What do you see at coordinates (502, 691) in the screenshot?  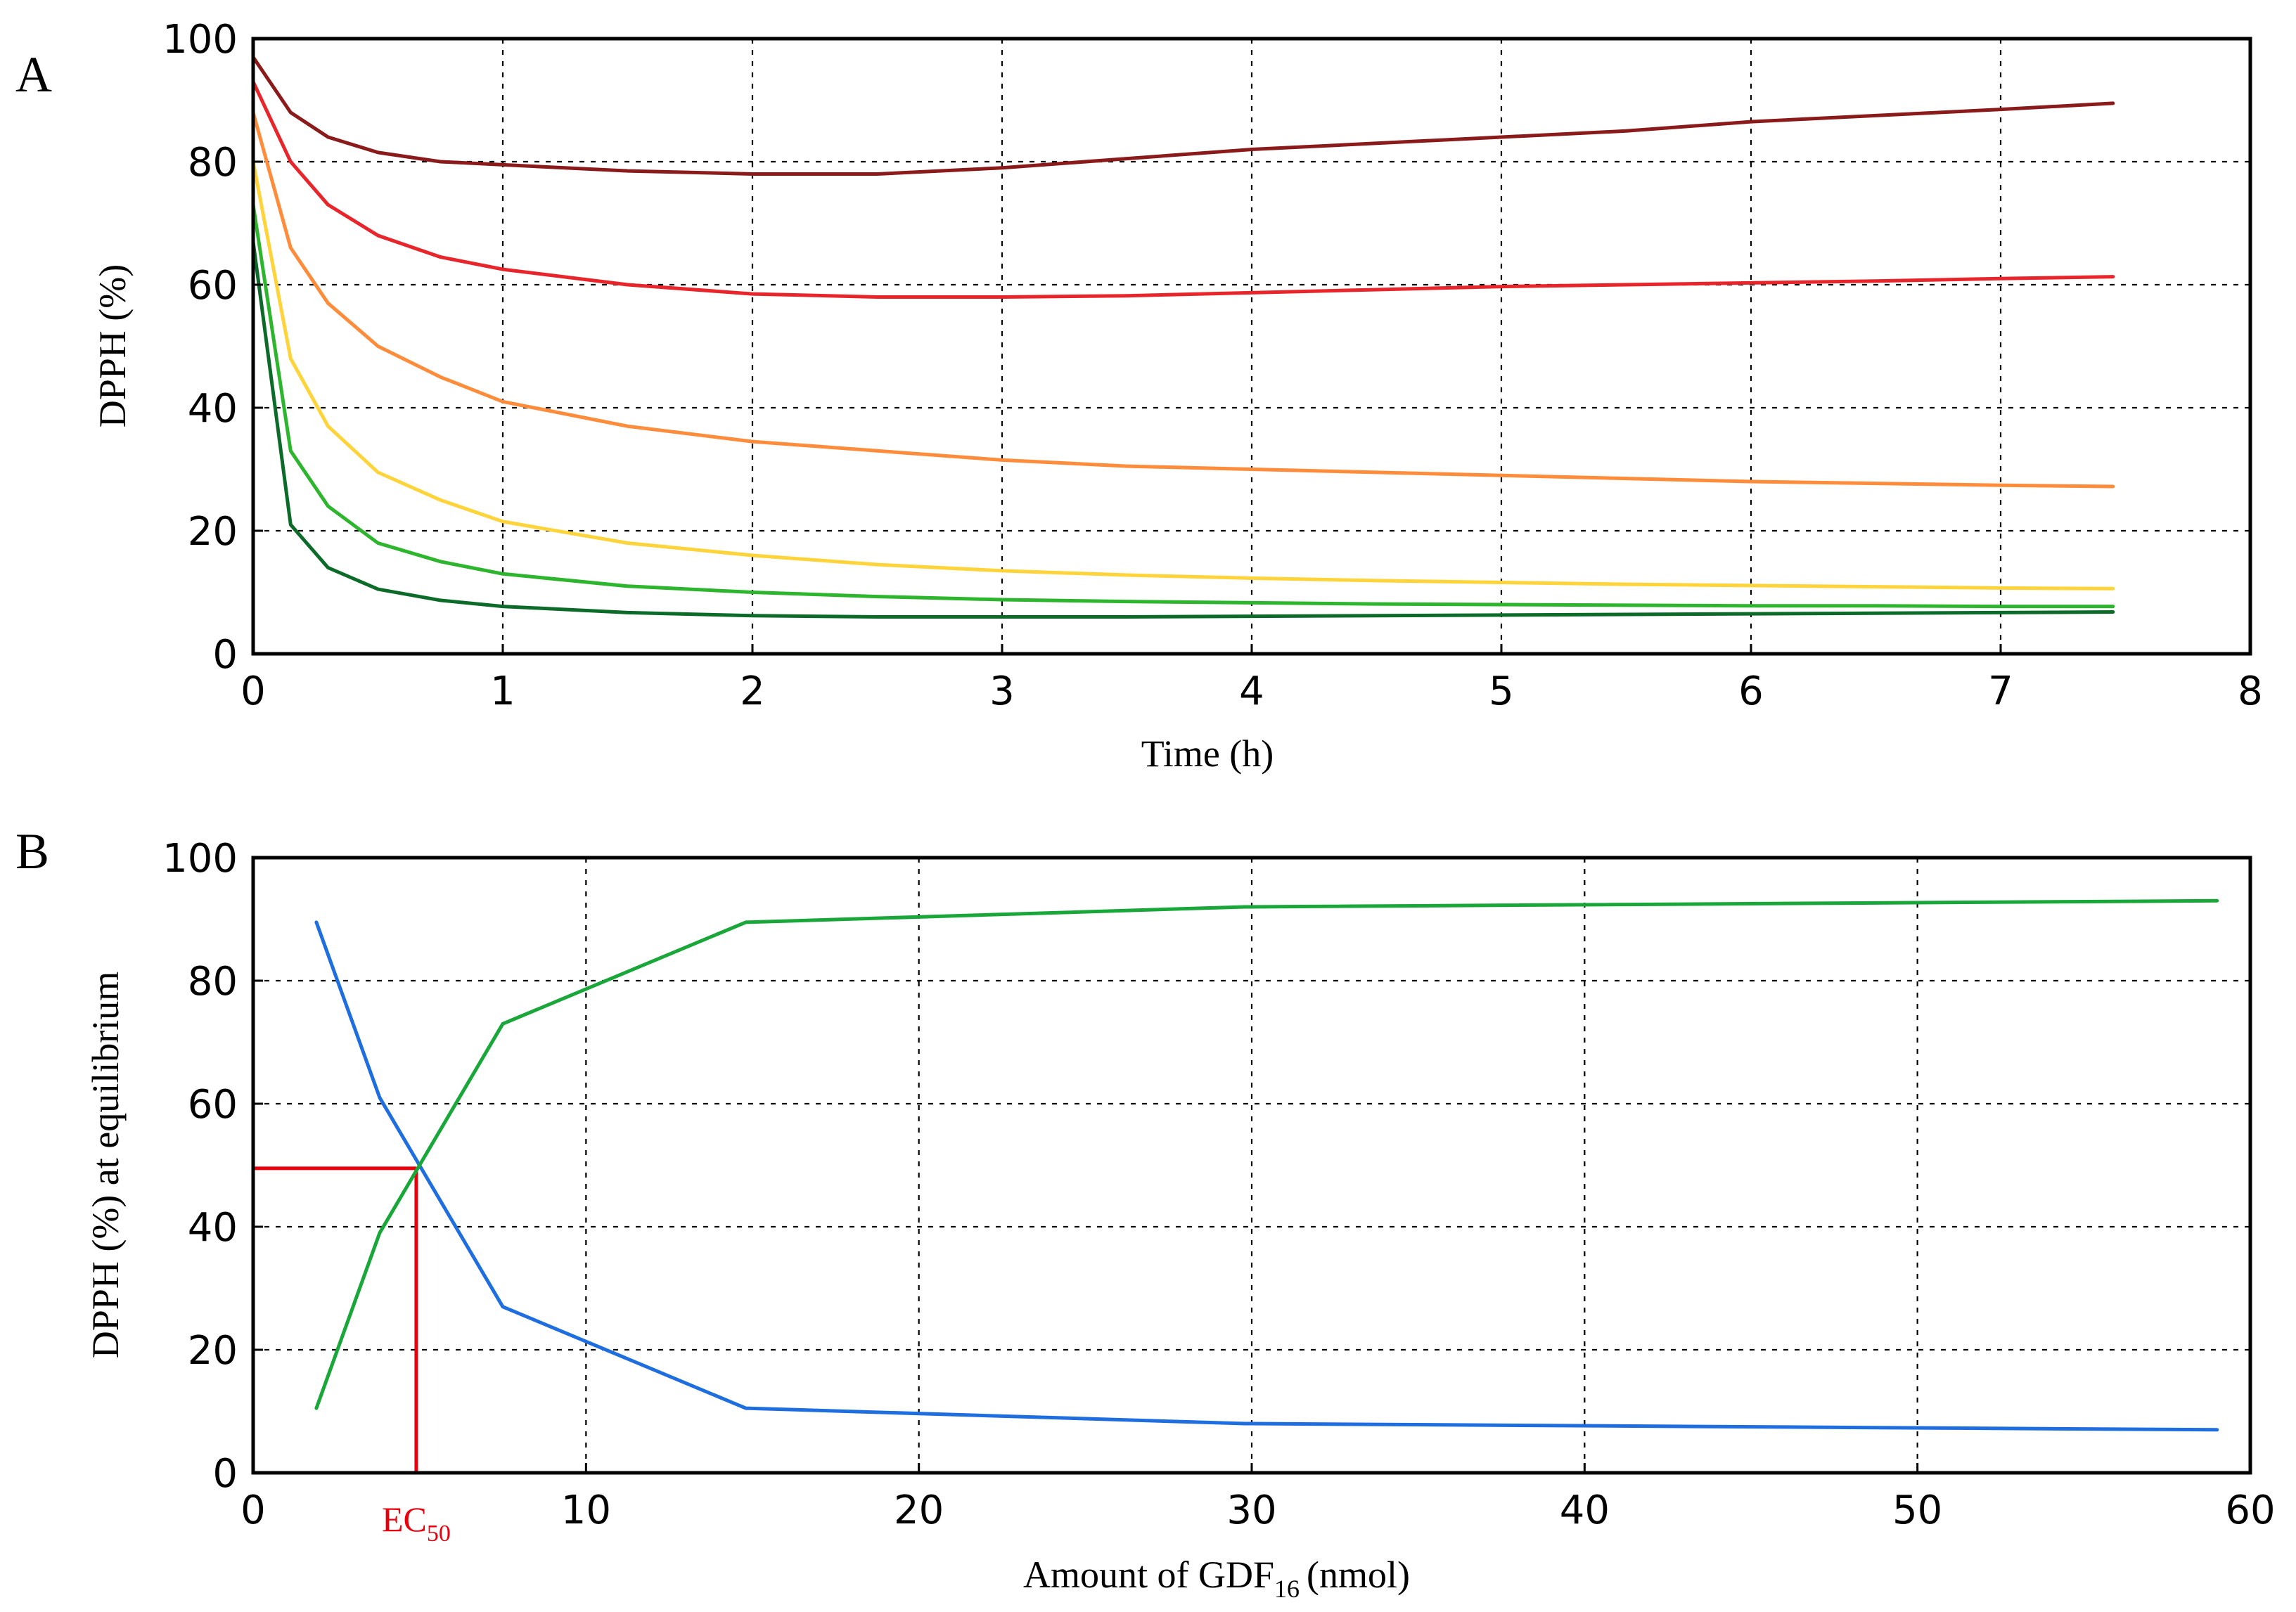 I see `x-tick-label: 1` at bounding box center [502, 691].